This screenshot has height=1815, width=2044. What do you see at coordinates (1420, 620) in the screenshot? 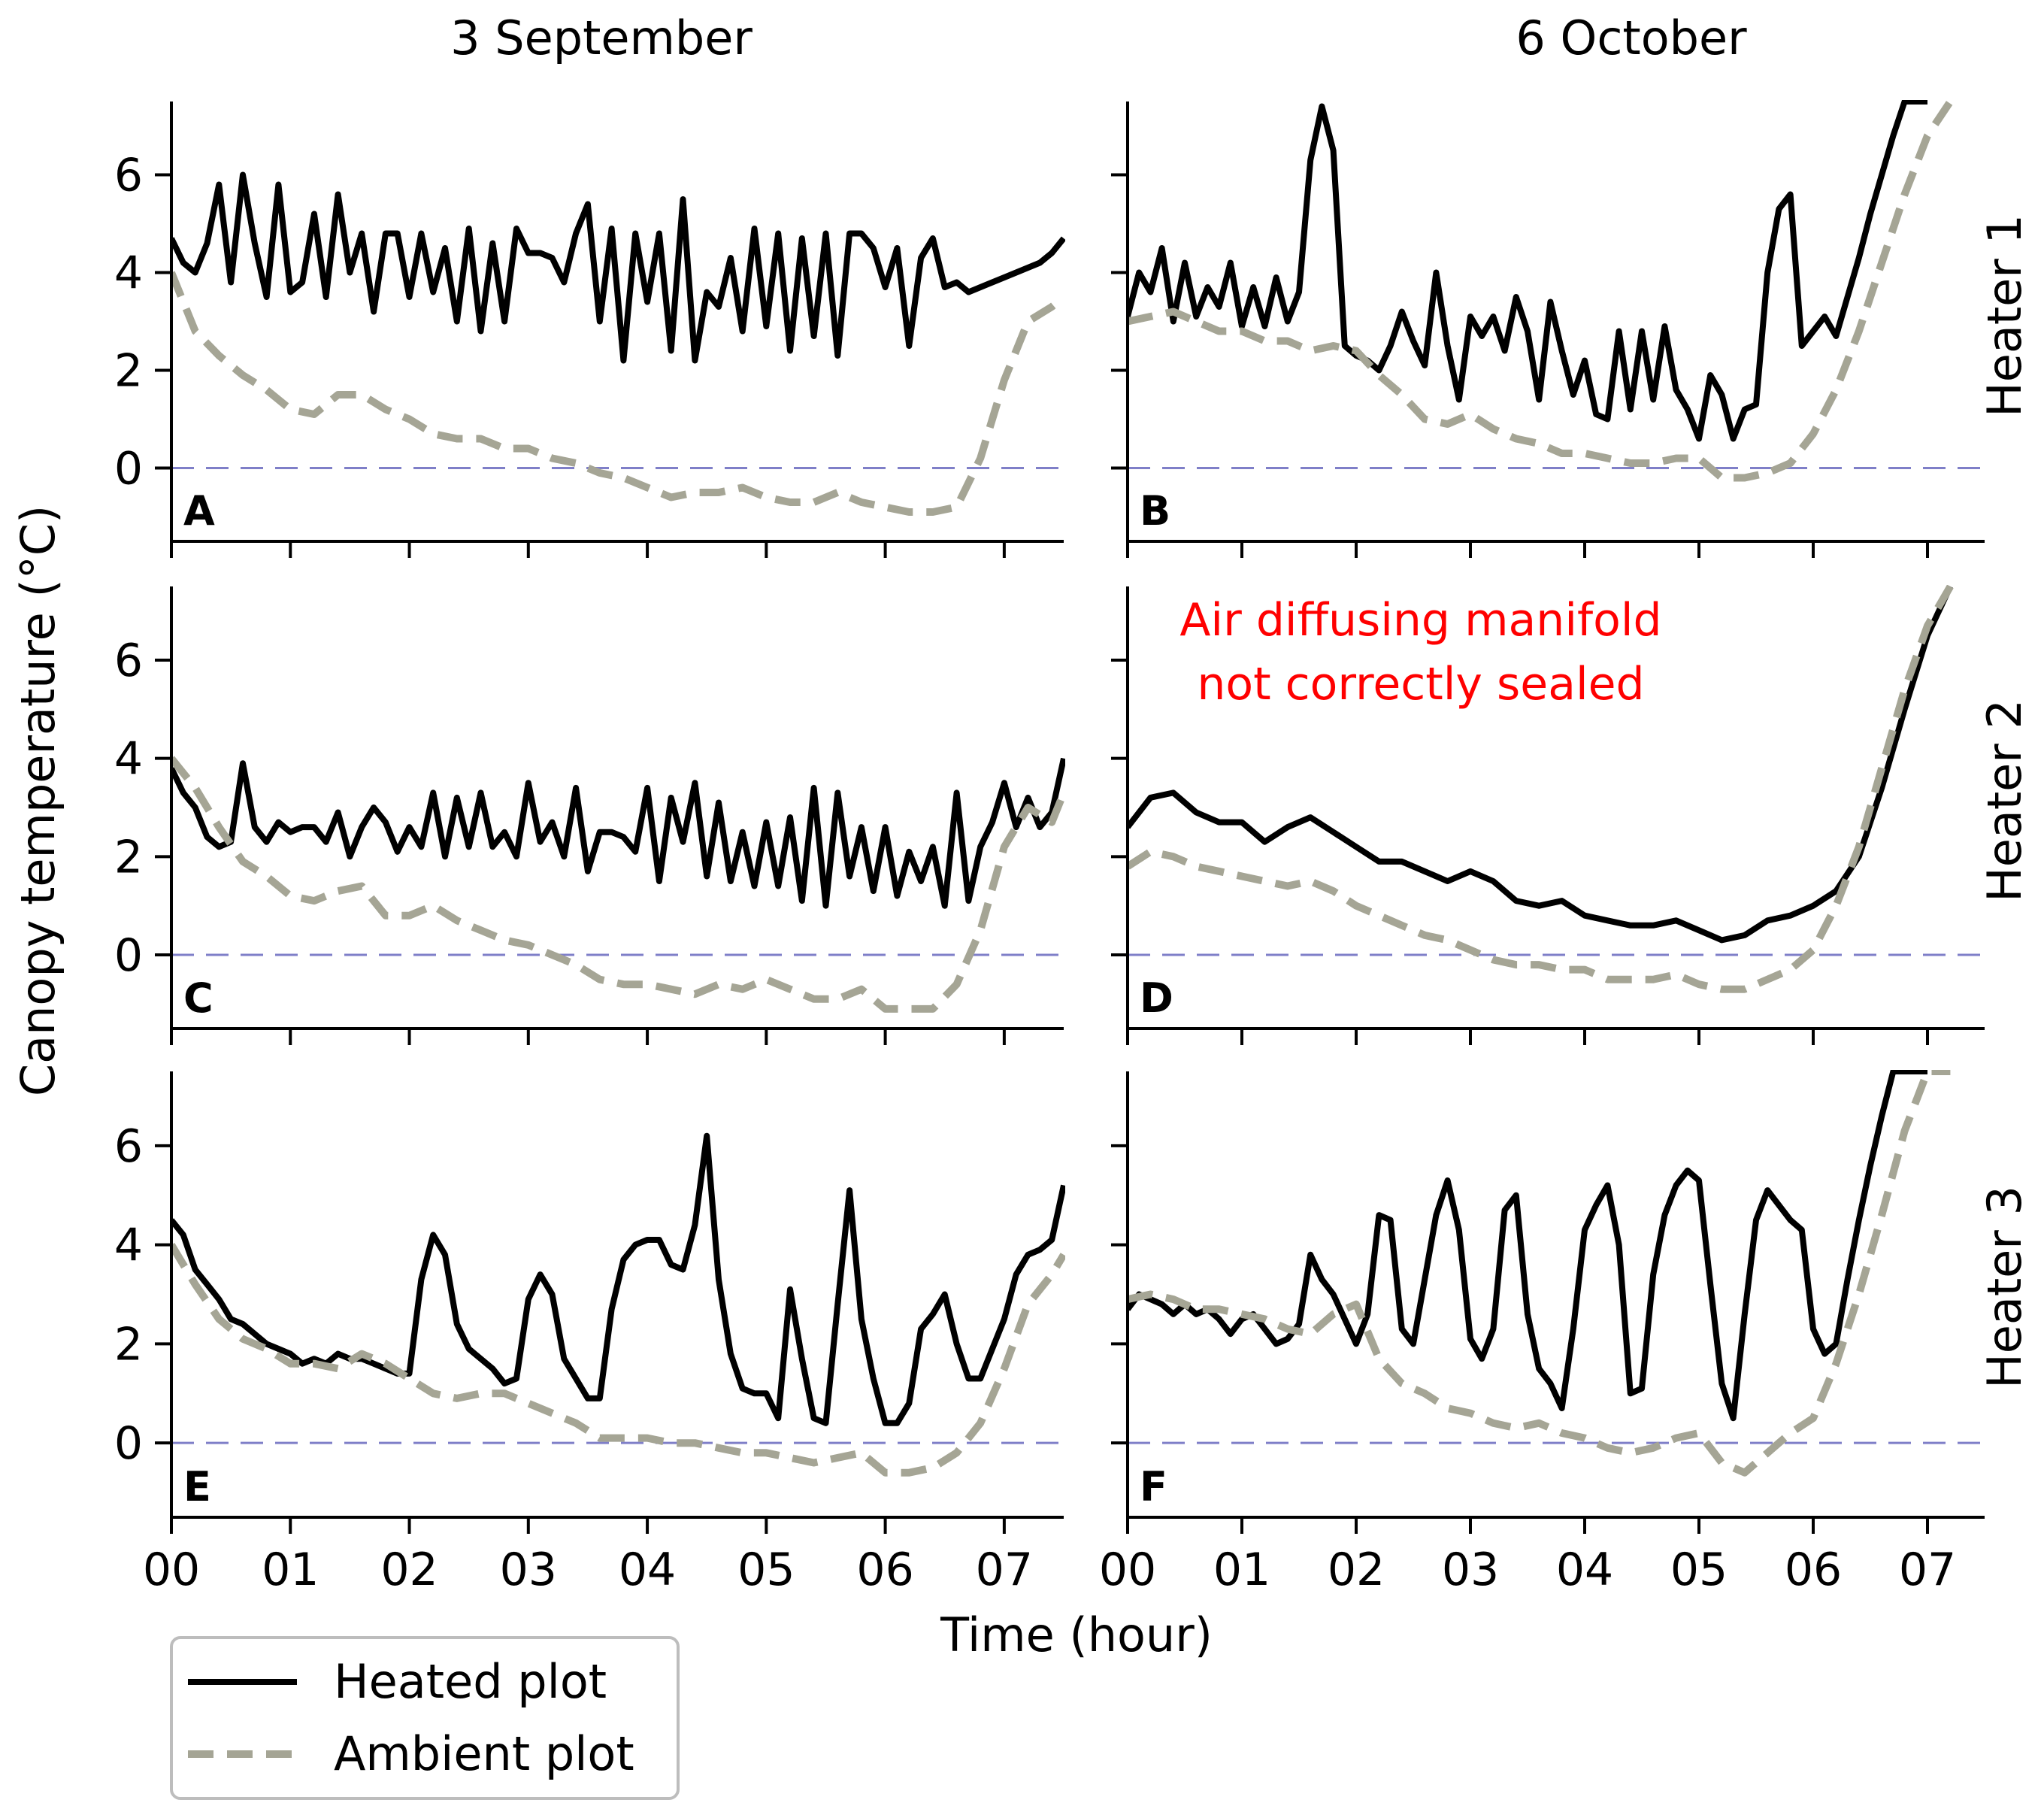
I see `panel-annotation-line-1: Air diffusing manifold` at bounding box center [1420, 620].